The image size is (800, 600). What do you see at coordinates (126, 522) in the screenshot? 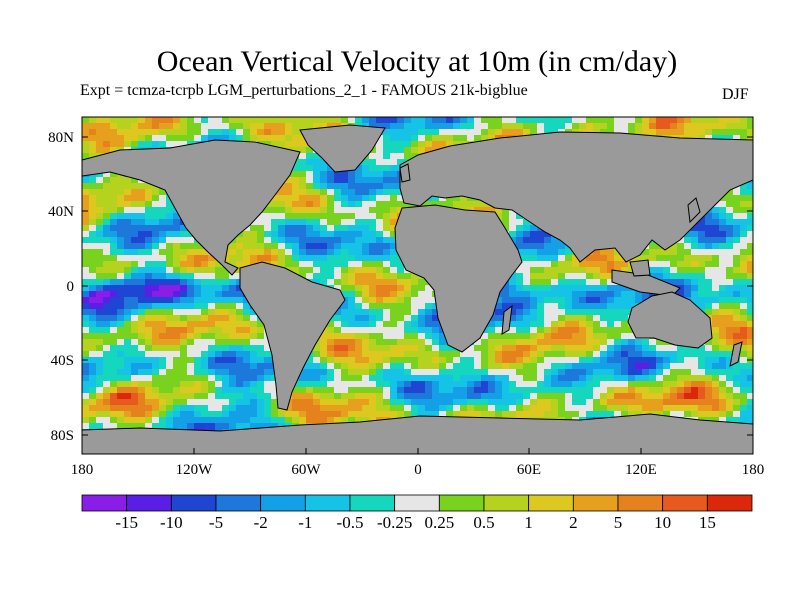
I see `colorbar-label: -15` at bounding box center [126, 522].